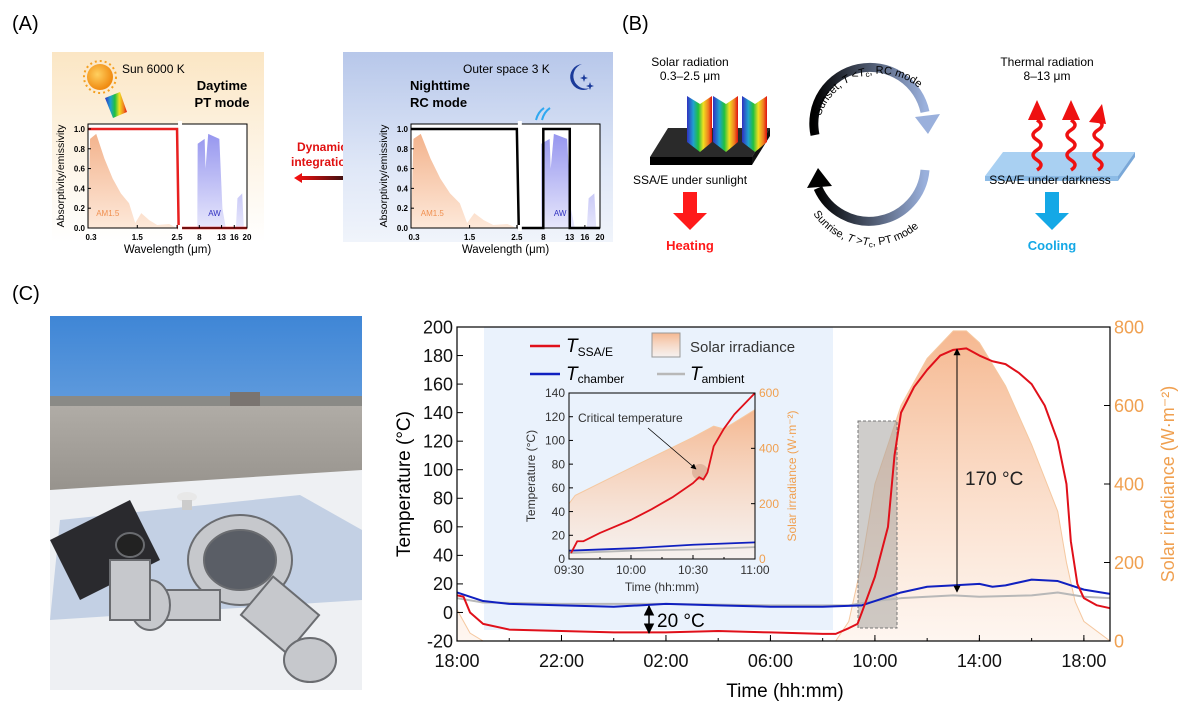  I want to click on absorptivity-line, so click(505, 178).